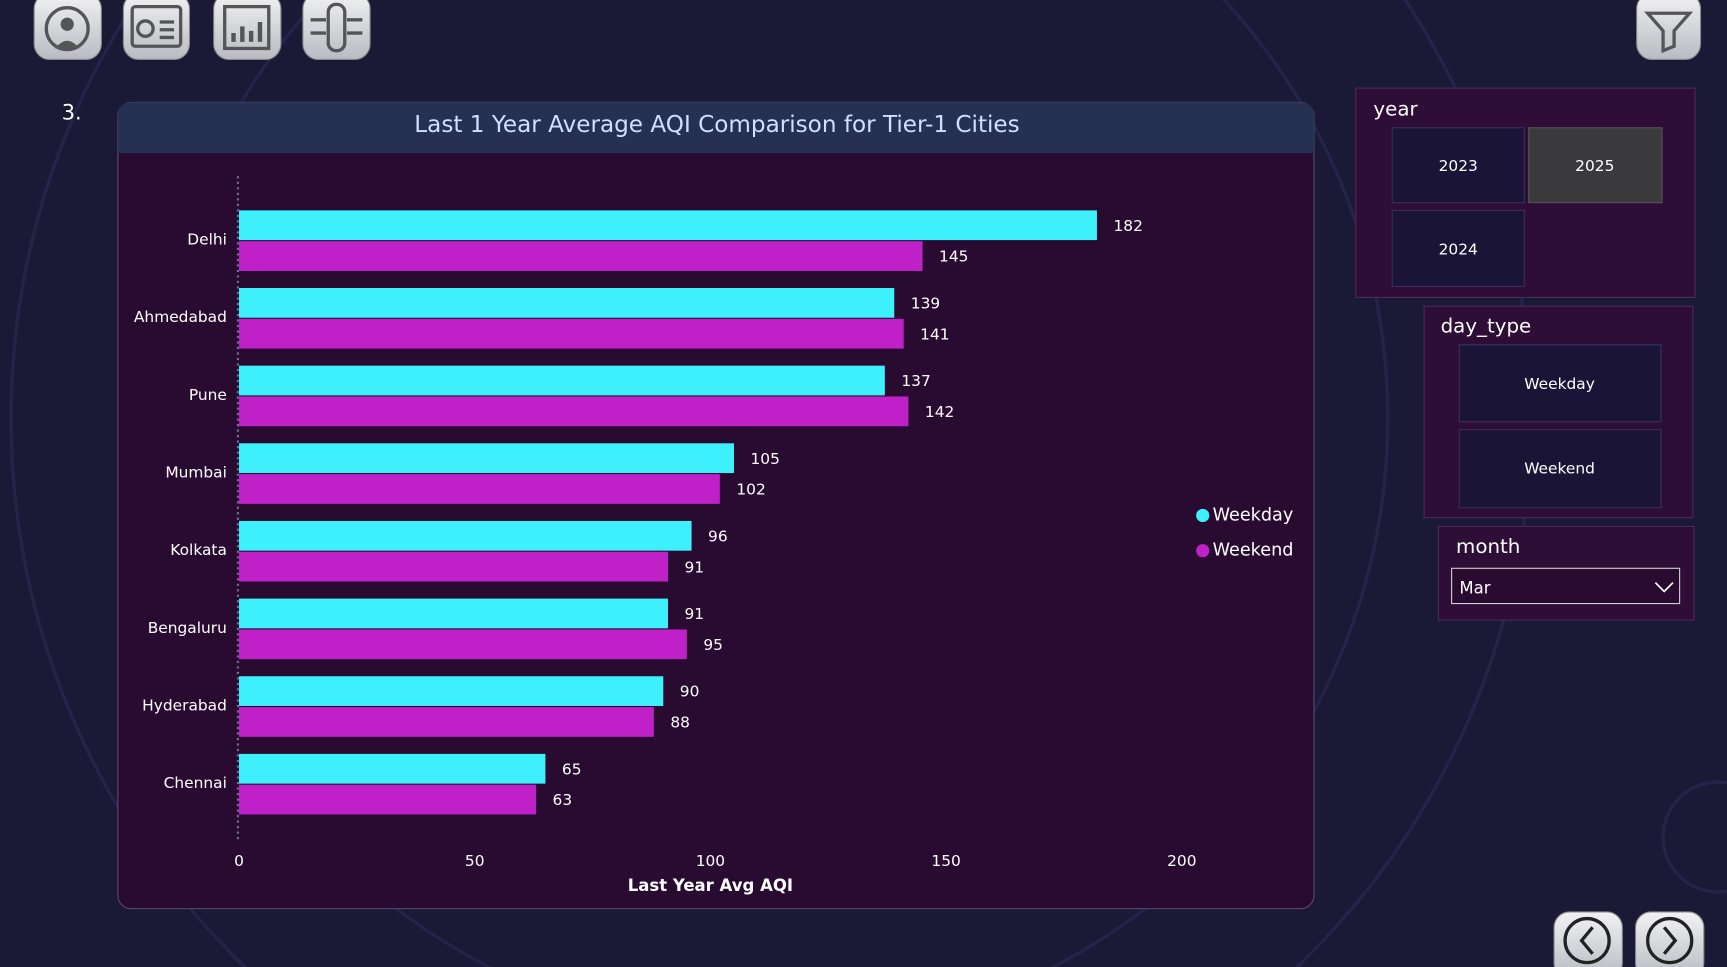 The width and height of the screenshot is (1727, 967). Describe the element at coordinates (1395, 109) in the screenshot. I see `slicer-title: year` at that location.